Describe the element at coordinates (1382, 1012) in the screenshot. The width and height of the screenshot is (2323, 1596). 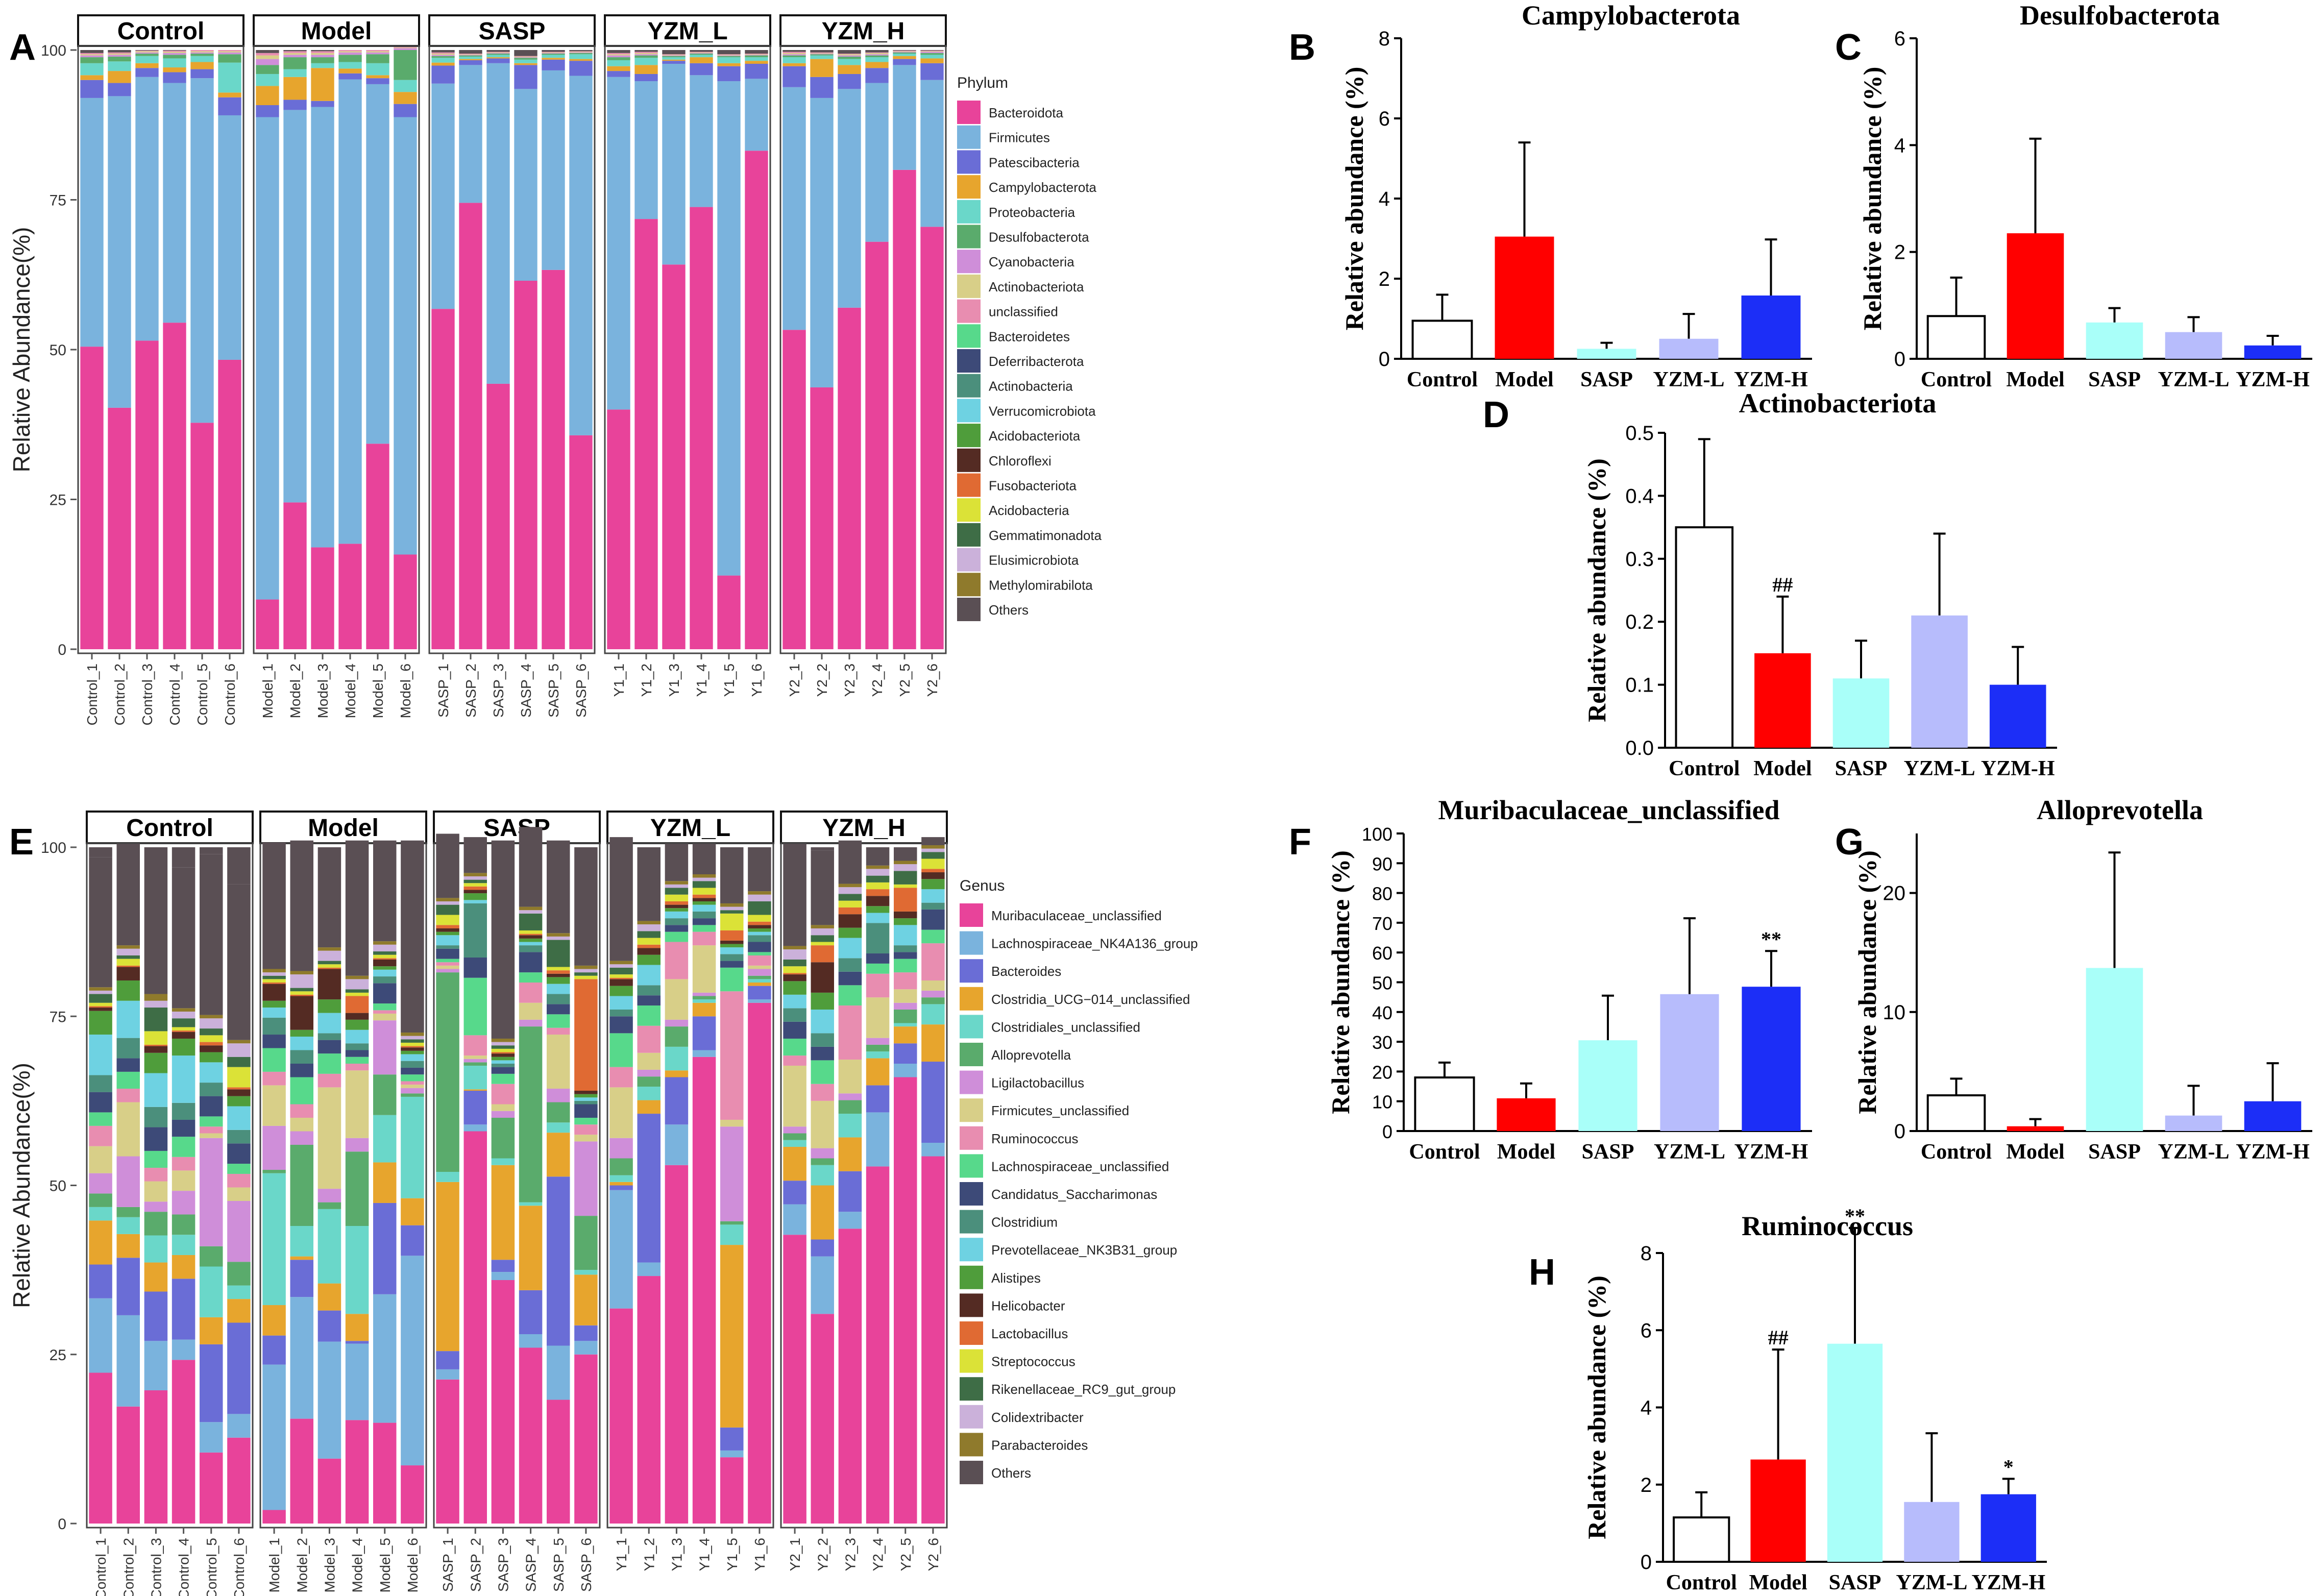
I see `y-tick-label: 40` at that location.